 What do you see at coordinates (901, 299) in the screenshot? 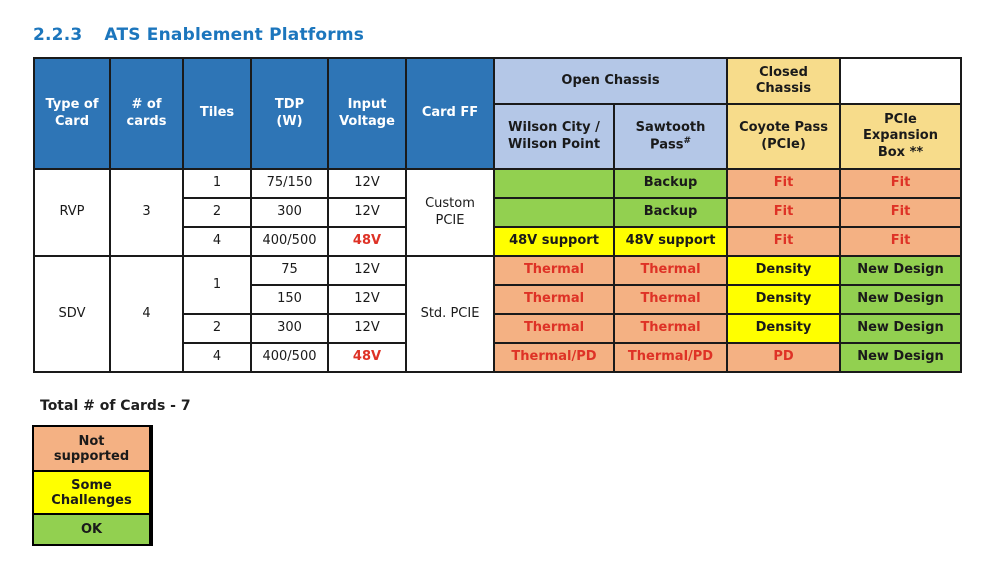
I see `cell-sdv-r2-pcie-box: New Design` at bounding box center [901, 299].